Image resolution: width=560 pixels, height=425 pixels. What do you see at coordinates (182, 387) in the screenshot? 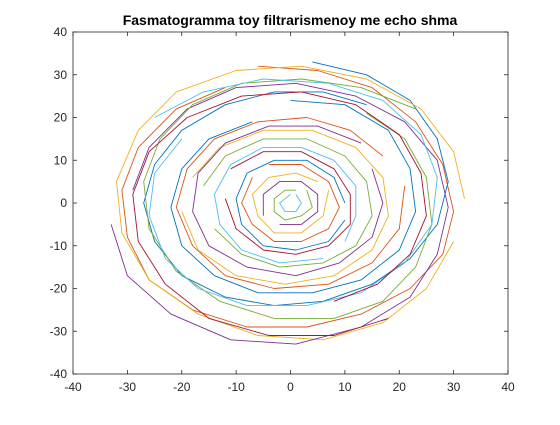
I see `x-tick-label-2: -20` at bounding box center [182, 387].